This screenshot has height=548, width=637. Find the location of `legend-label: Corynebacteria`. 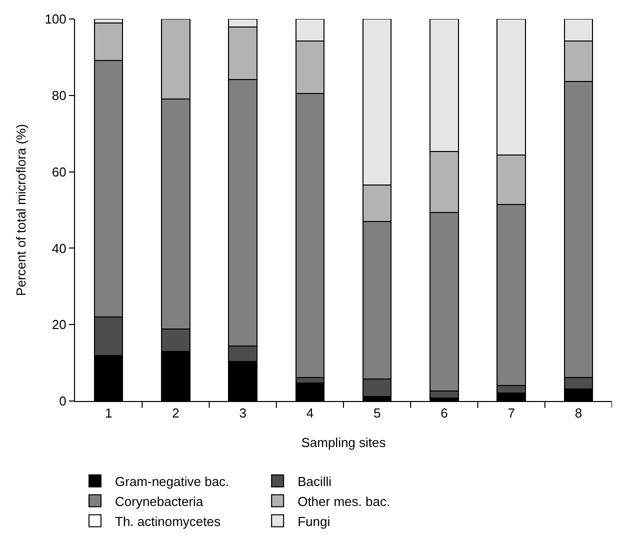

legend-label: Corynebacteria is located at coordinates (159, 501).